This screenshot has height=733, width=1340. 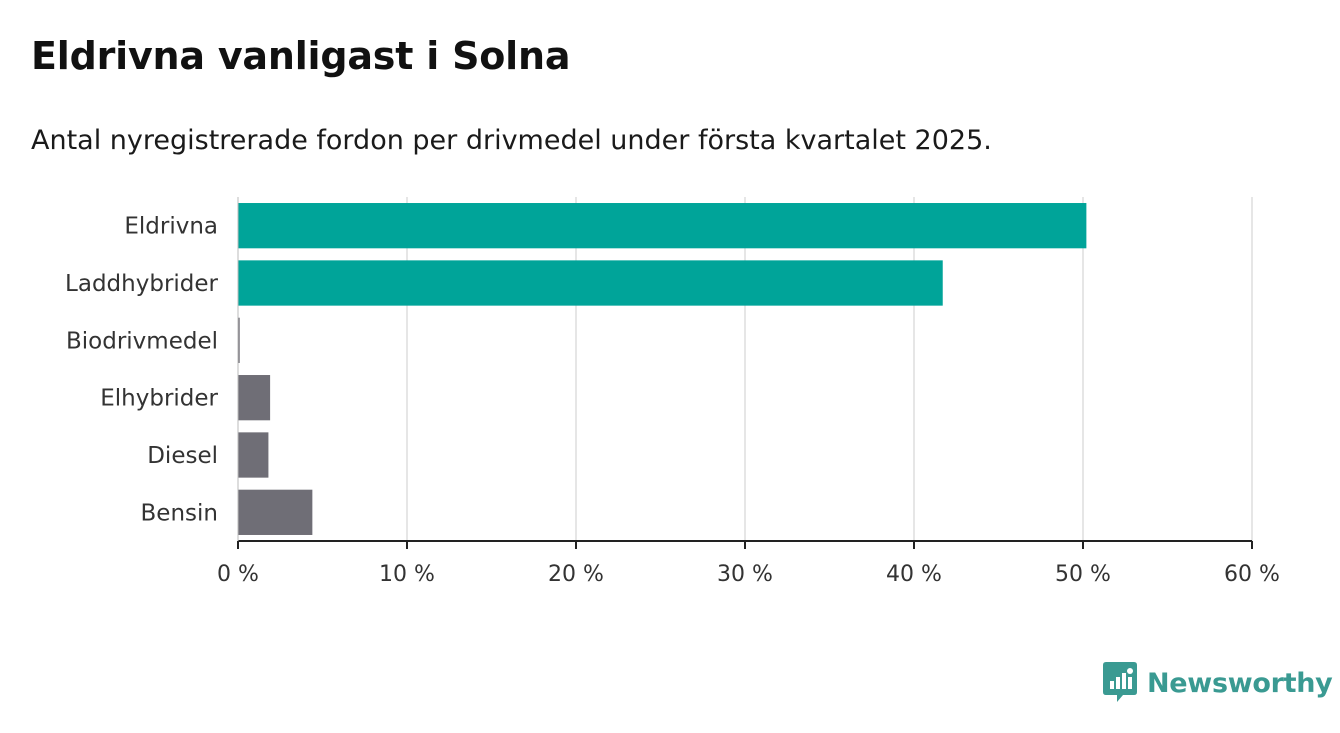 What do you see at coordinates (576, 574) in the screenshot?
I see `x-tick-label: 20 %` at bounding box center [576, 574].